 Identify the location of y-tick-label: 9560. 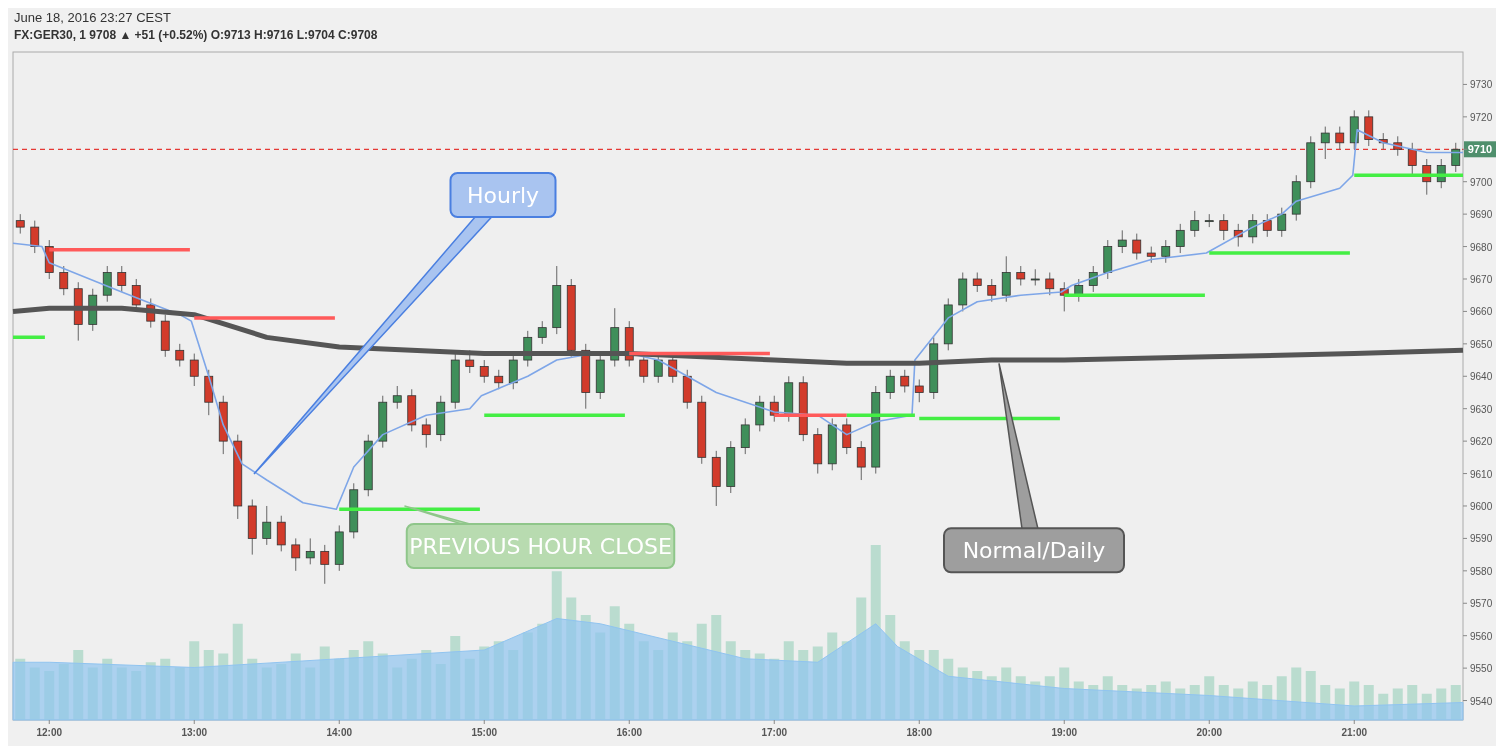
(1481, 636).